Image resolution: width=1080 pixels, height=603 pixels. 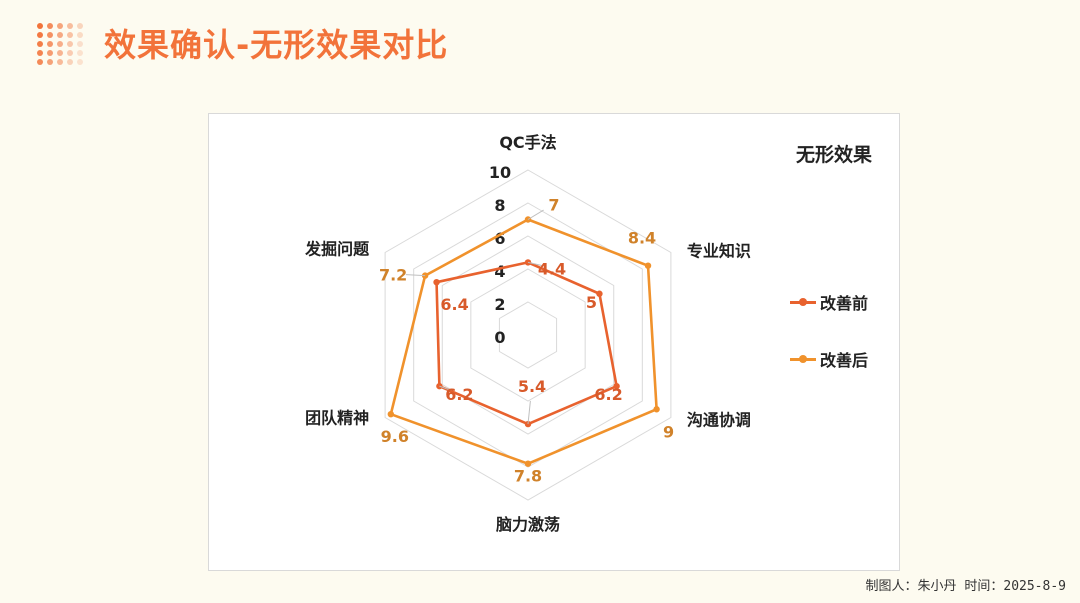 I want to click on data-label: 4.4, so click(x=552, y=268).